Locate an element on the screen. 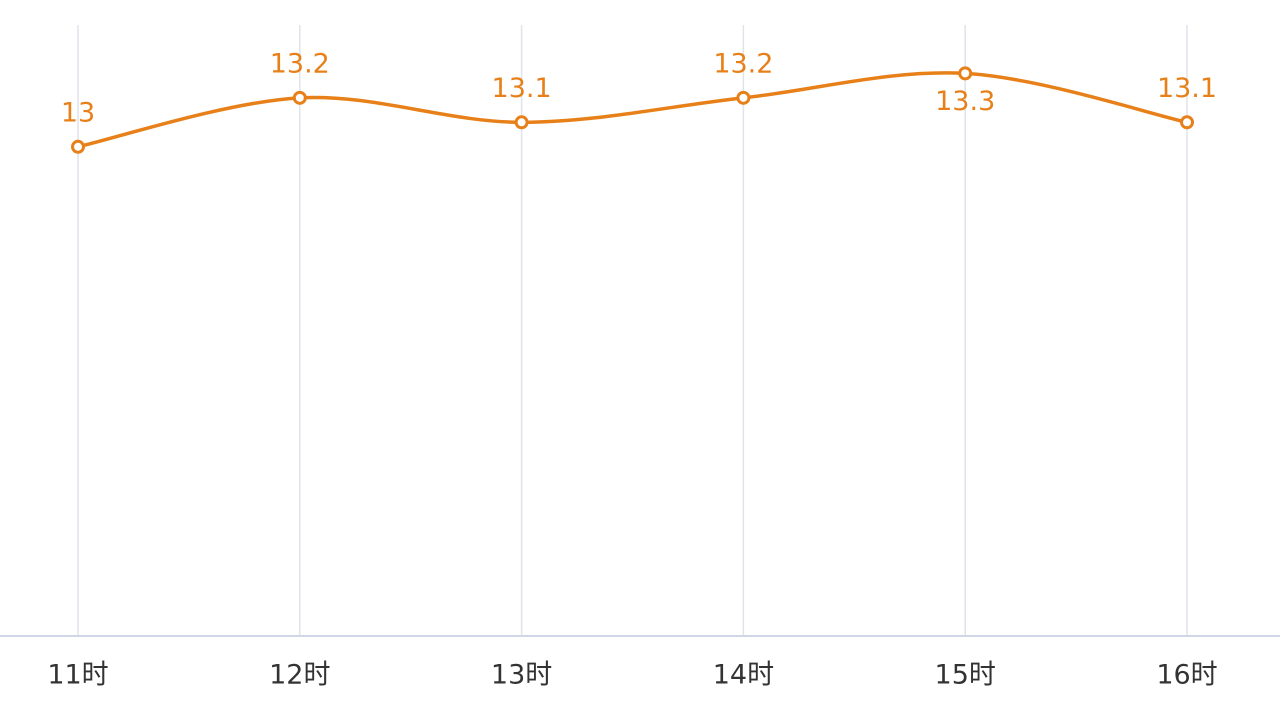  x-tick-label: 13时 is located at coordinates (521, 675).